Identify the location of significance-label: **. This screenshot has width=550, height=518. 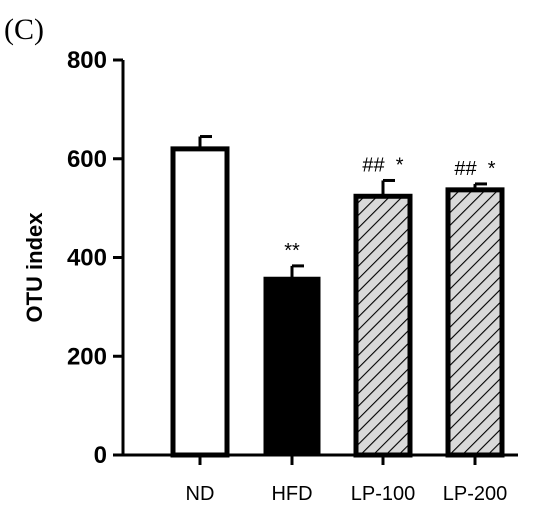
(292, 251).